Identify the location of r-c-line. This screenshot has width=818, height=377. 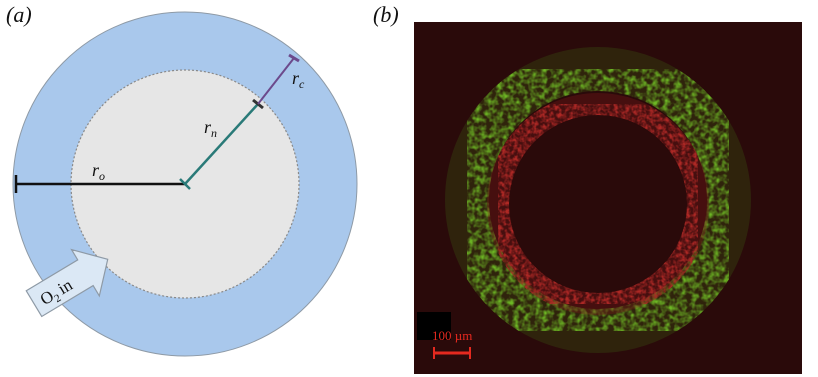
(276, 81).